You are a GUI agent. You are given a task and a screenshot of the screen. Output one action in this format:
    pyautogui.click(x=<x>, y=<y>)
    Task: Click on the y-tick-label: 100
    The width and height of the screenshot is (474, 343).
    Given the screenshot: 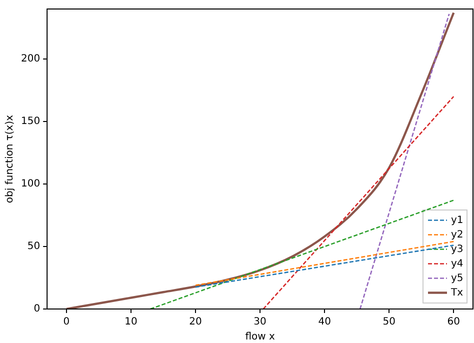 What is the action you would take?
    pyautogui.click(x=30, y=184)
    